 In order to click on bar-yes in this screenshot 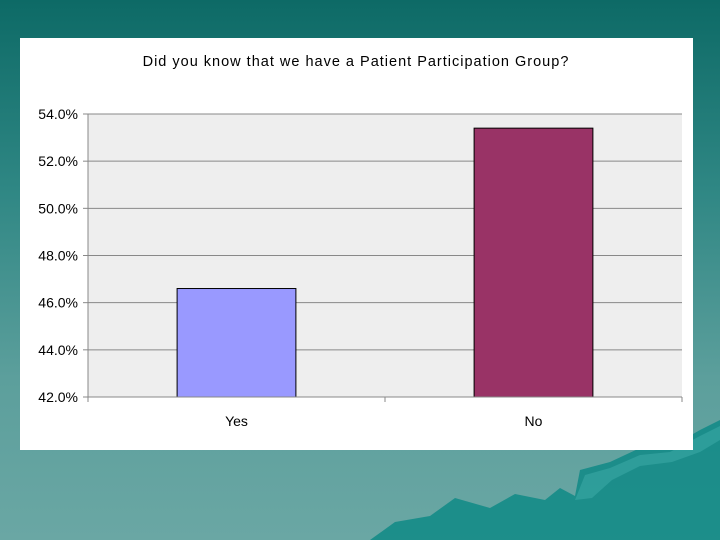, I will do `click(236, 343)`.